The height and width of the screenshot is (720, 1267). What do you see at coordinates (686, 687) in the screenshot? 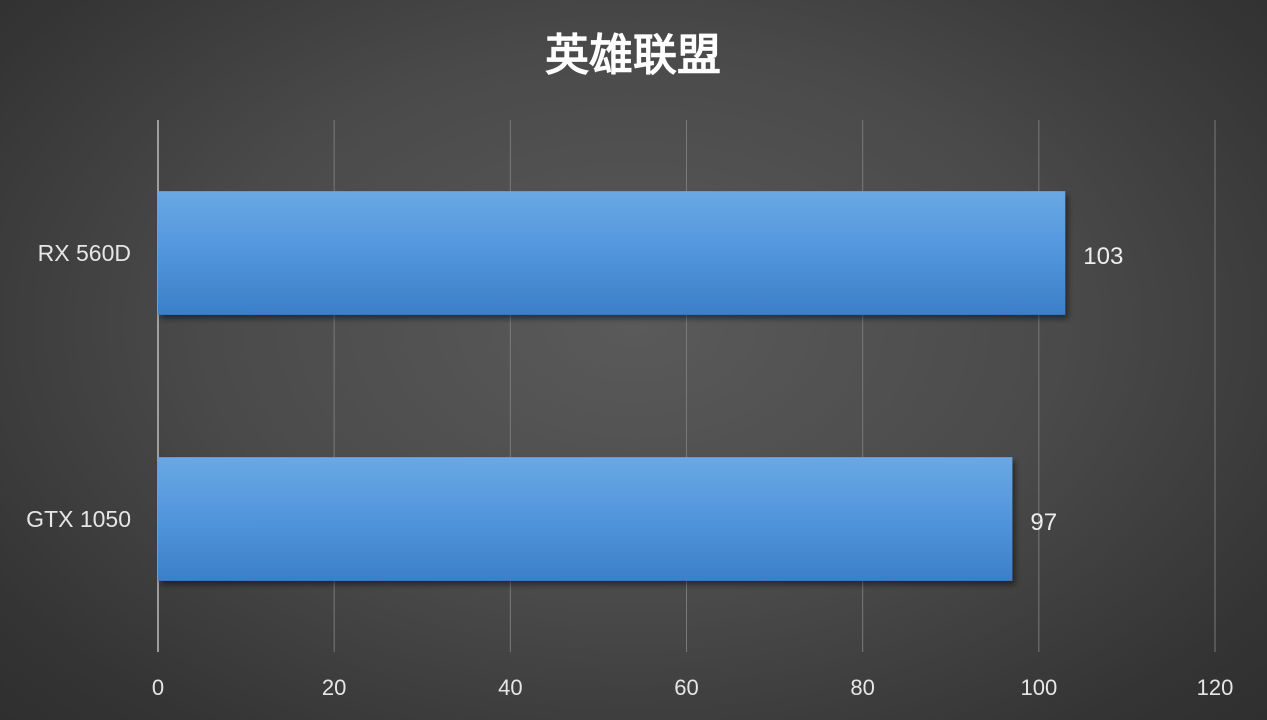
I see `x-tick-label: 60` at bounding box center [686, 687].